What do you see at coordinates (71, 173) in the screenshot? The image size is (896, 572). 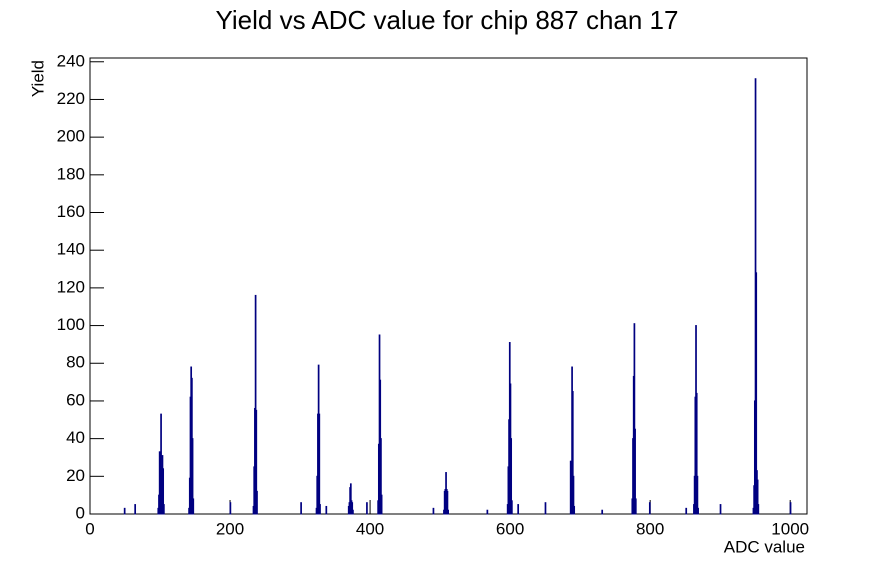 I see `y-tick-label: 180` at bounding box center [71, 173].